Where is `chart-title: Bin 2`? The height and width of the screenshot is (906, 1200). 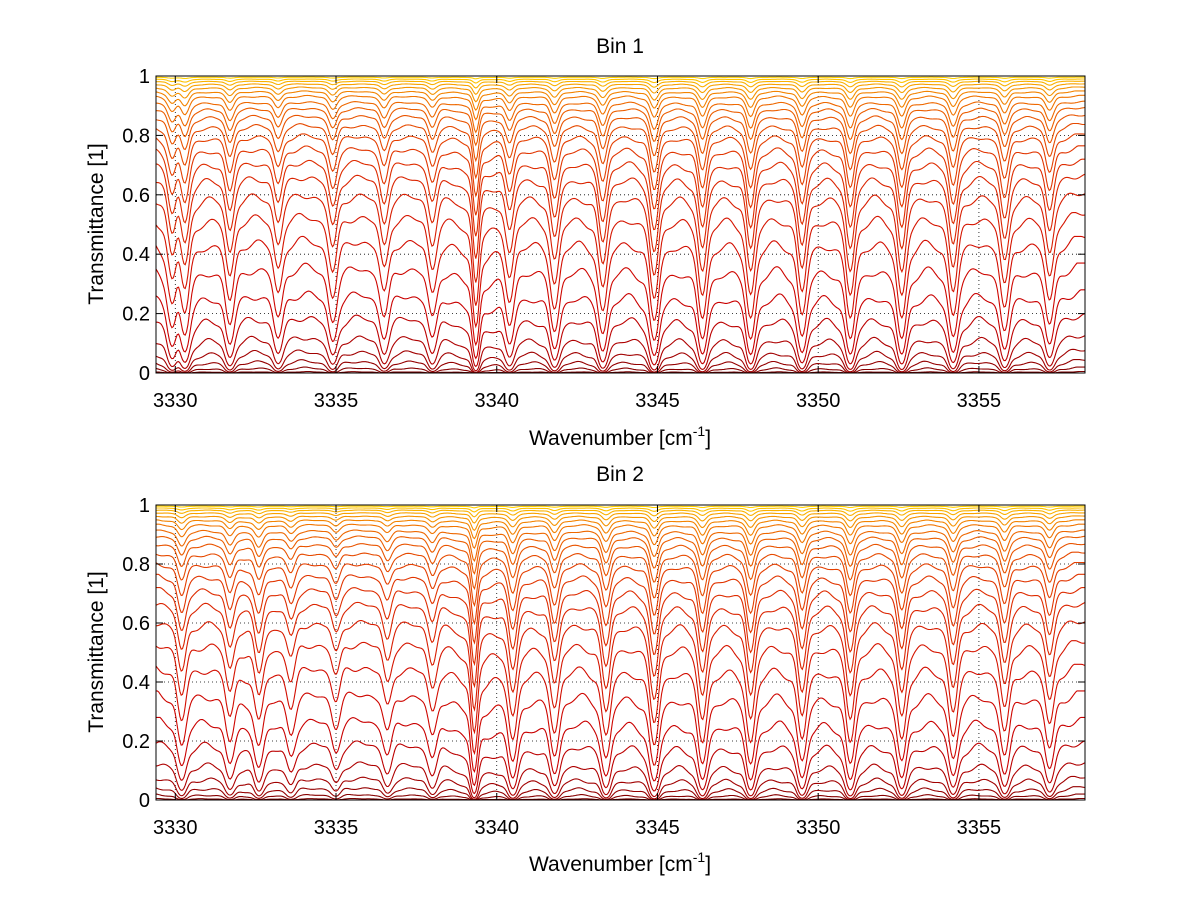 chart-title: Bin 2 is located at coordinates (620, 474).